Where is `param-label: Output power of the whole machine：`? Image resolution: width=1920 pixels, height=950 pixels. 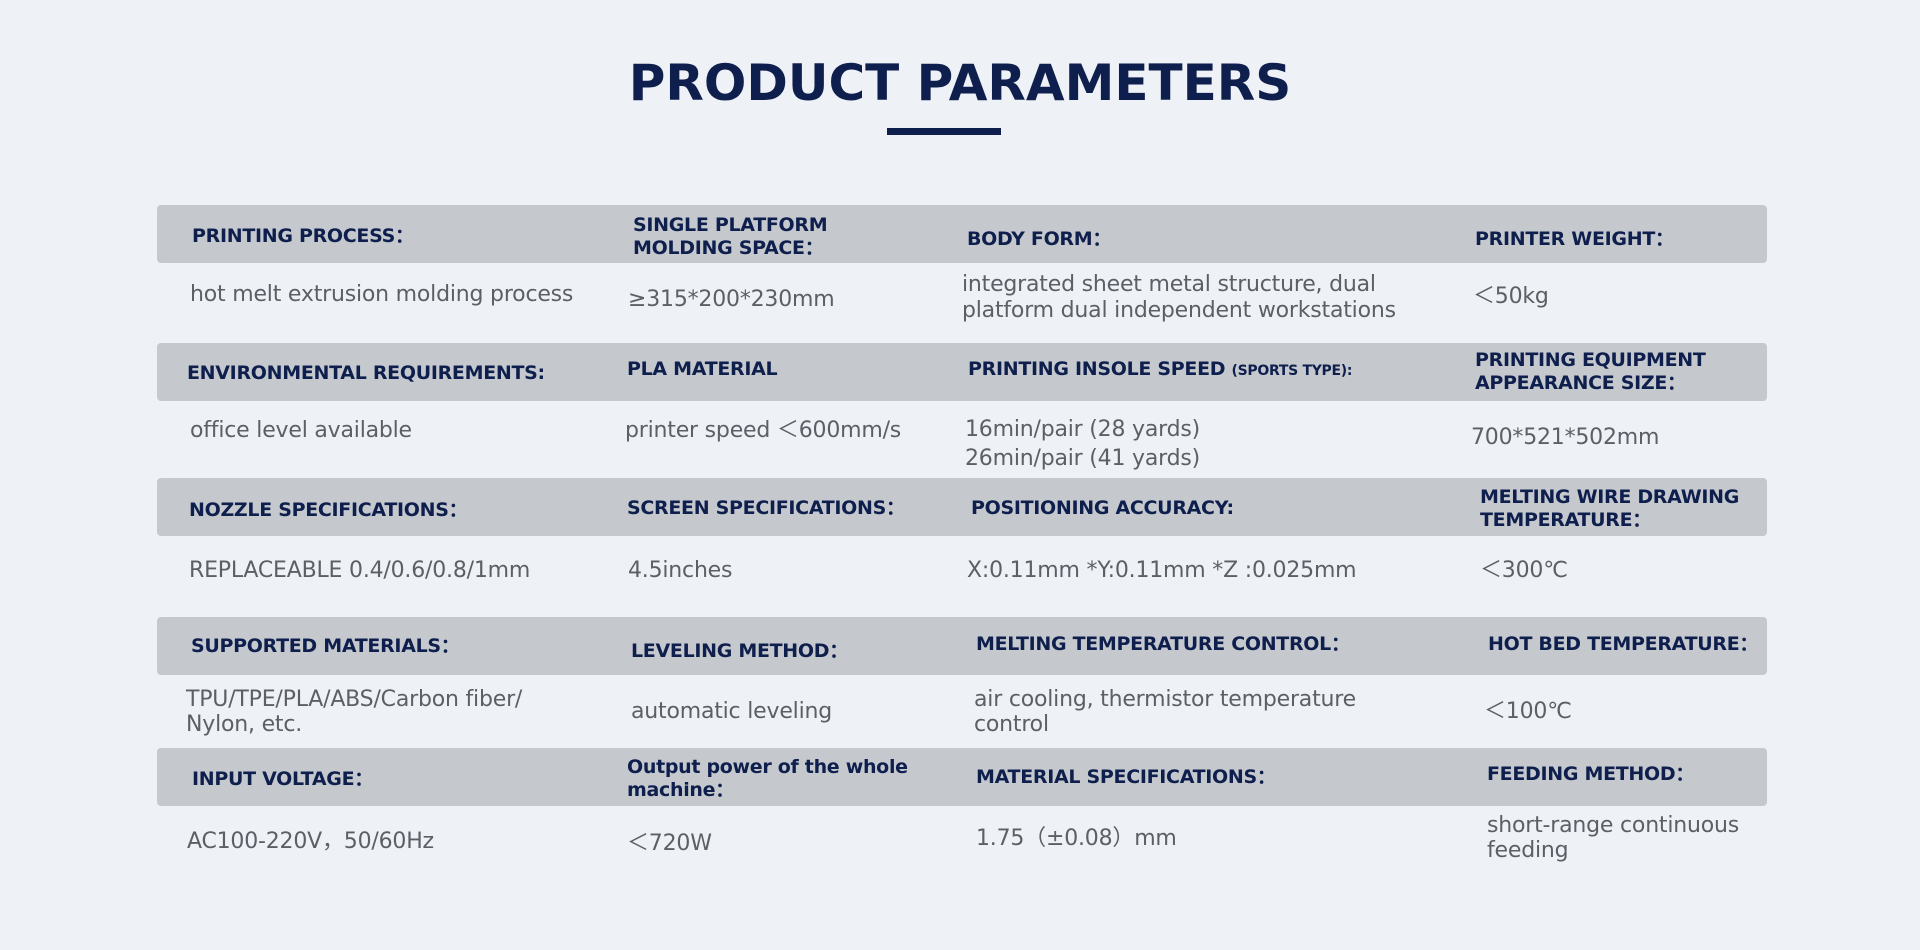 param-label: Output power of the whole machine： is located at coordinates (767, 778).